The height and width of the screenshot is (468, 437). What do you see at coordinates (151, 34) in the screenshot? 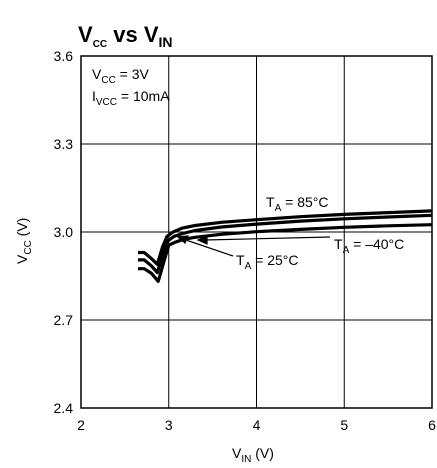
I see `title-part-tail: V` at bounding box center [151, 34].